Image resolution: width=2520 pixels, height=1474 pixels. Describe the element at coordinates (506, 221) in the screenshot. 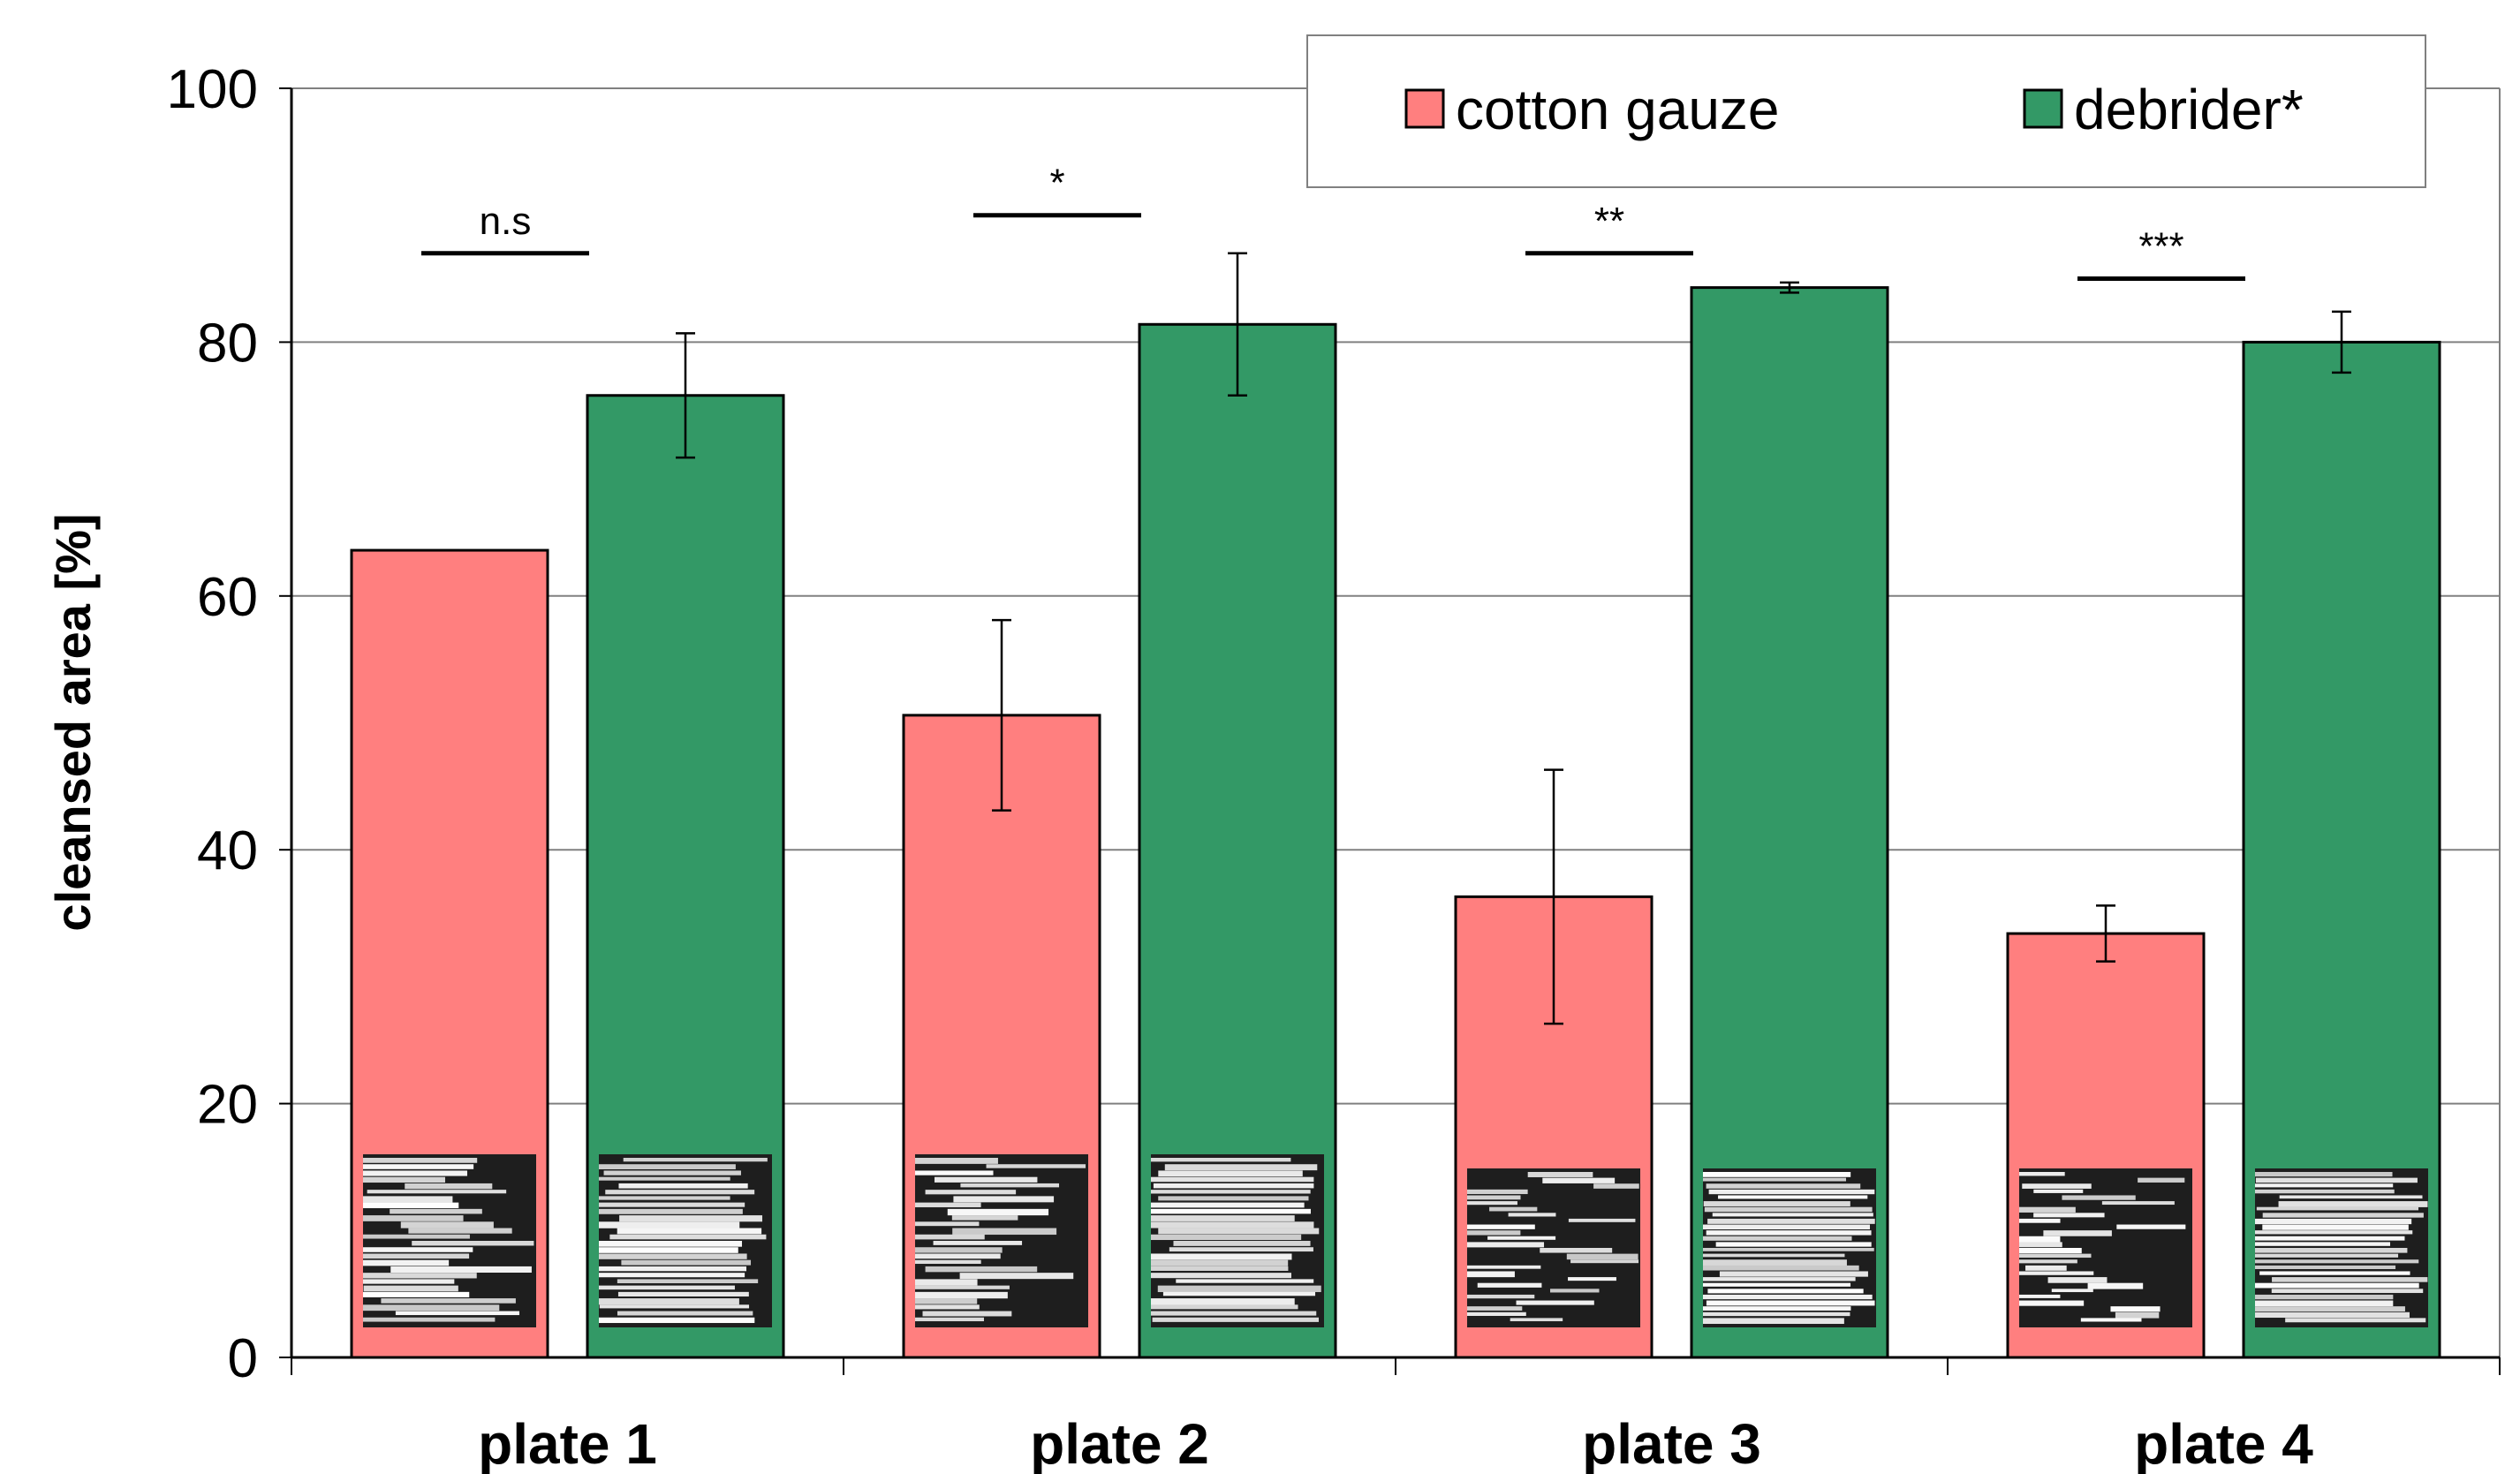

I see `significance-label: n.s` at that location.